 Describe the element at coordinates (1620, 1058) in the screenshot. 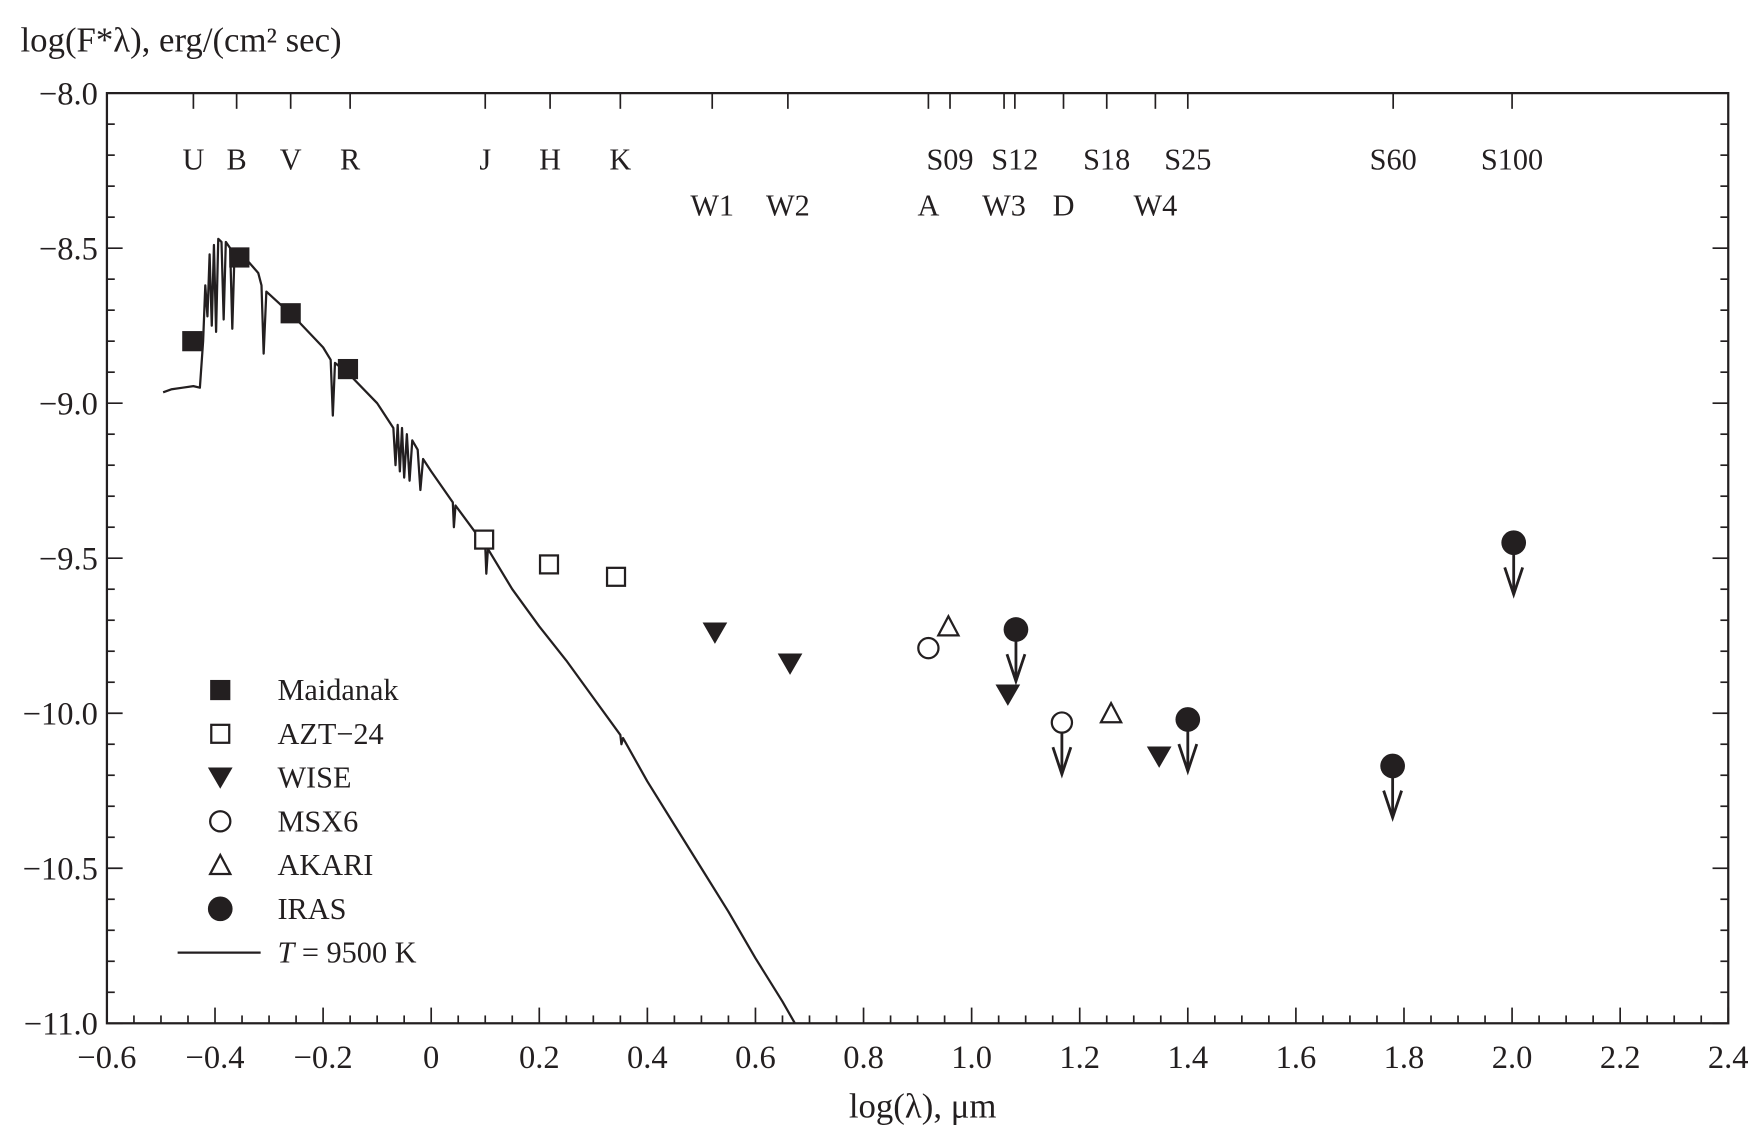

I see `x-tick-label: 2.2` at that location.